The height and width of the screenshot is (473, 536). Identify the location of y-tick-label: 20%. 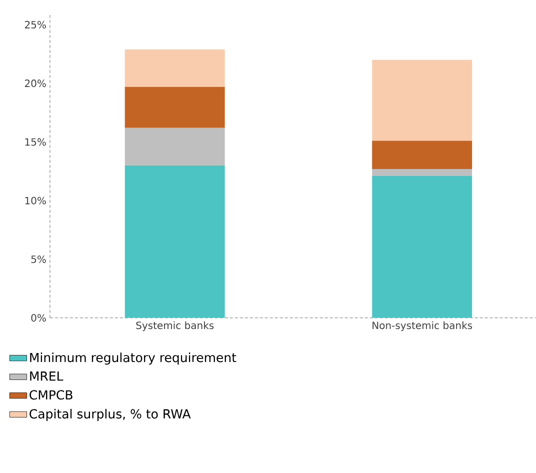
(35, 84).